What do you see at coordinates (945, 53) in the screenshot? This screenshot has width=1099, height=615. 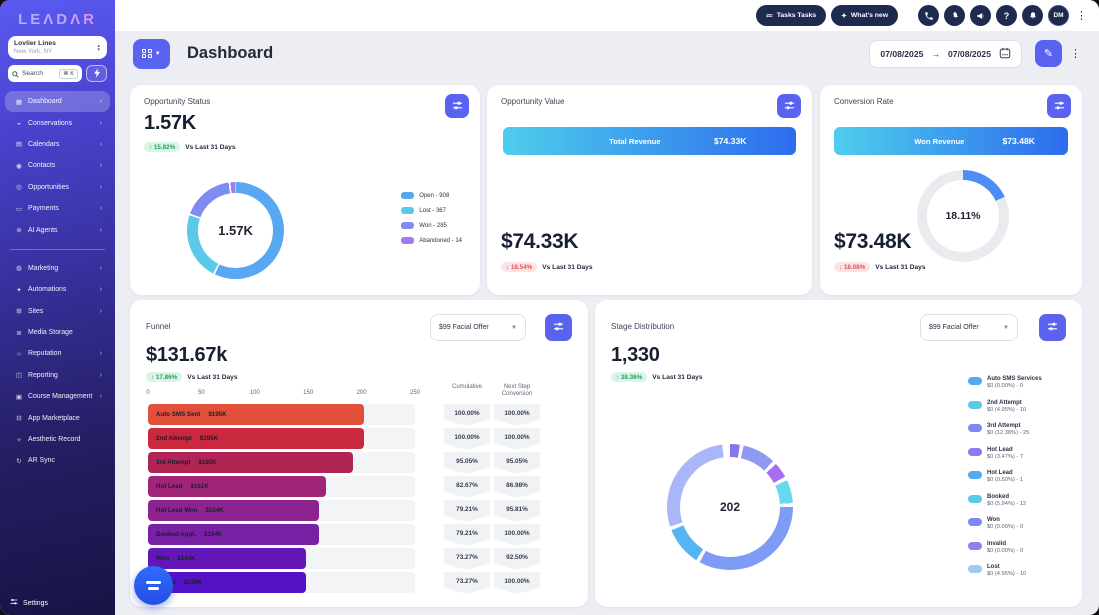 I see `date-range-picker: 07/08/2025 → 07/08/2025` at bounding box center [945, 53].